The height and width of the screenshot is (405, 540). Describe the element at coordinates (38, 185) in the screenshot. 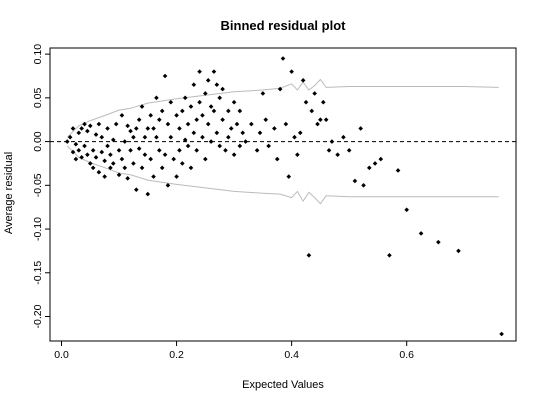

I see `y-tick-label: -0.05` at that location.